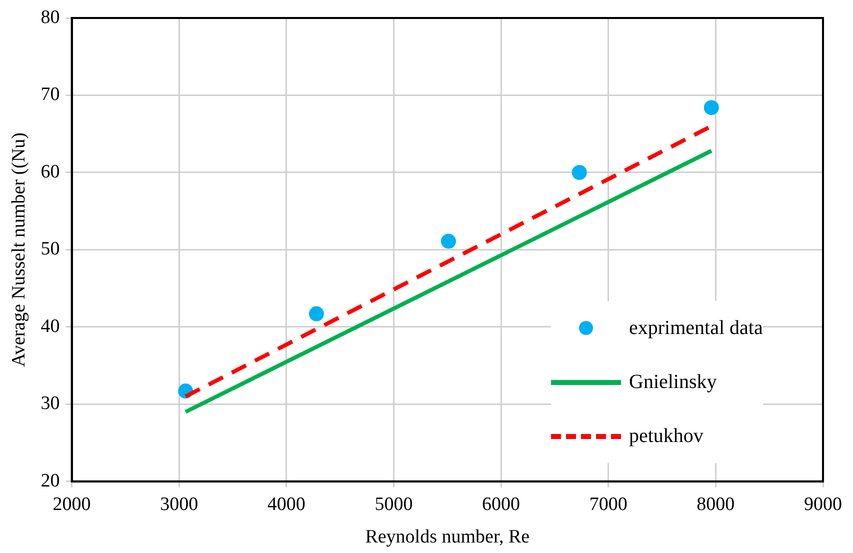 Image resolution: width=853 pixels, height=553 pixels. What do you see at coordinates (19, 249) in the screenshot?
I see `y-axis-title: Average Nusselt number ((Nu)` at bounding box center [19, 249].